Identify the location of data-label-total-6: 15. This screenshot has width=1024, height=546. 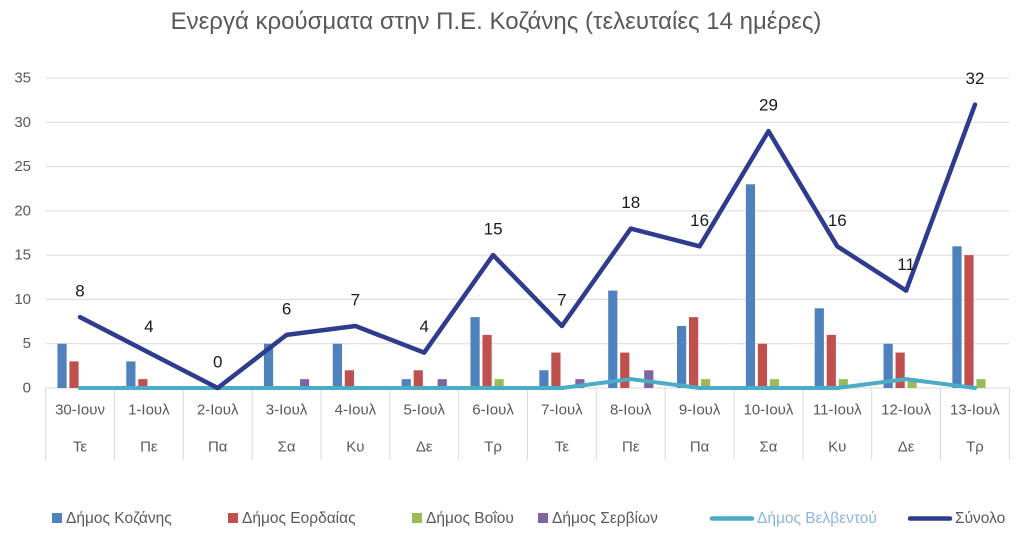
(493, 229).